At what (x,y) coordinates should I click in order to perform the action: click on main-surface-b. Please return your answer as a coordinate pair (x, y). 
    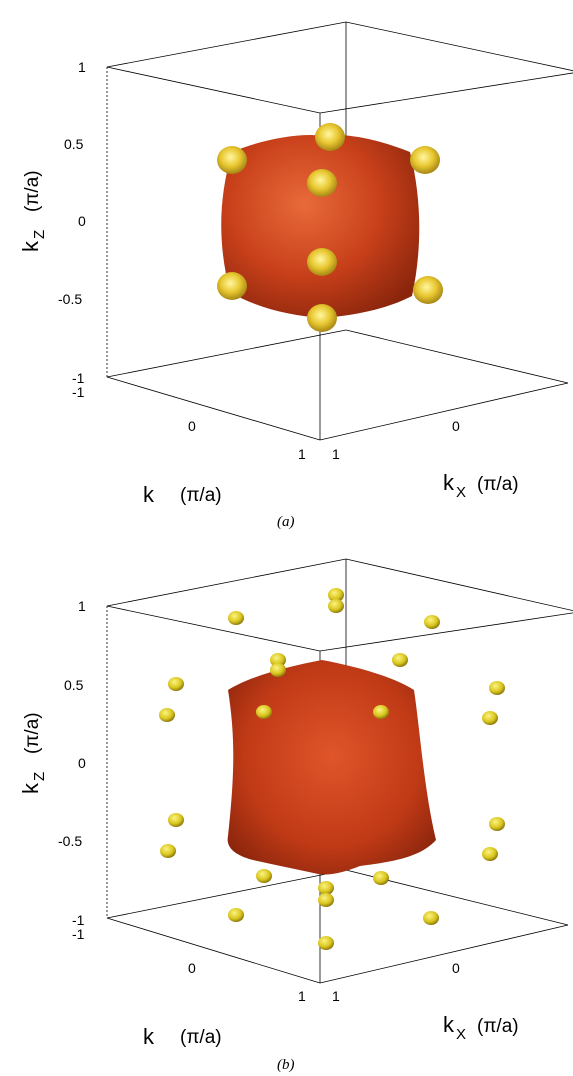
    Looking at the image, I should click on (331, 767).